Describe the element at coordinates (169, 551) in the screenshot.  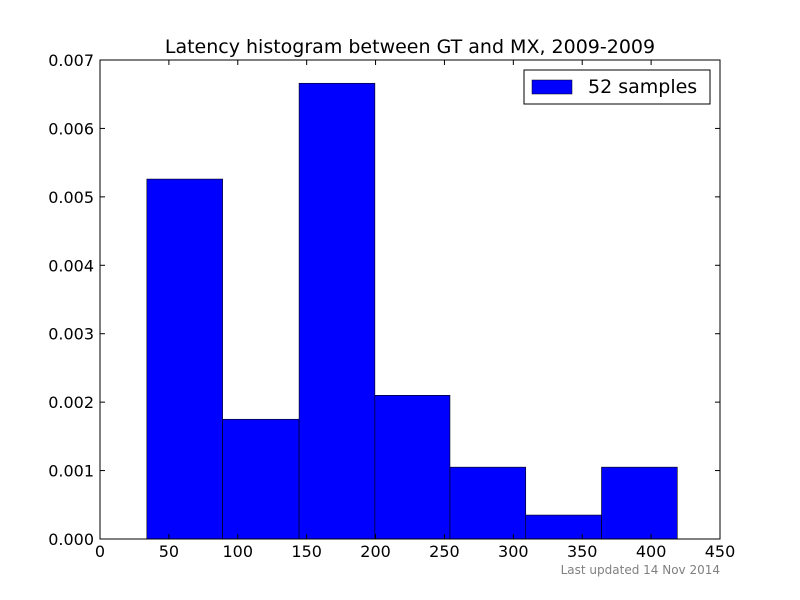
I see `x-tick-label-1: 50` at that location.